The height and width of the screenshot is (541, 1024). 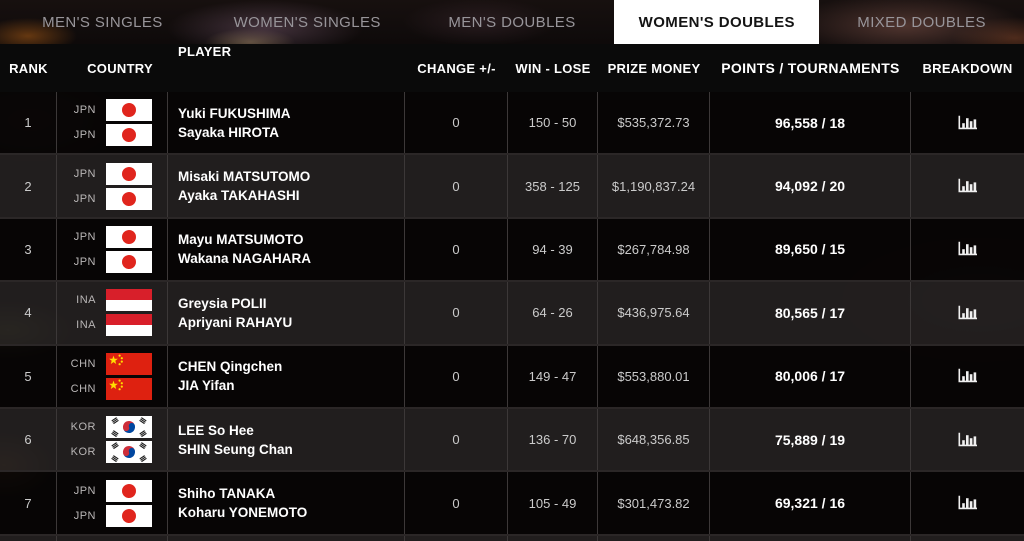 I want to click on player-name: Wakana NAGAHARA, so click(x=245, y=259).